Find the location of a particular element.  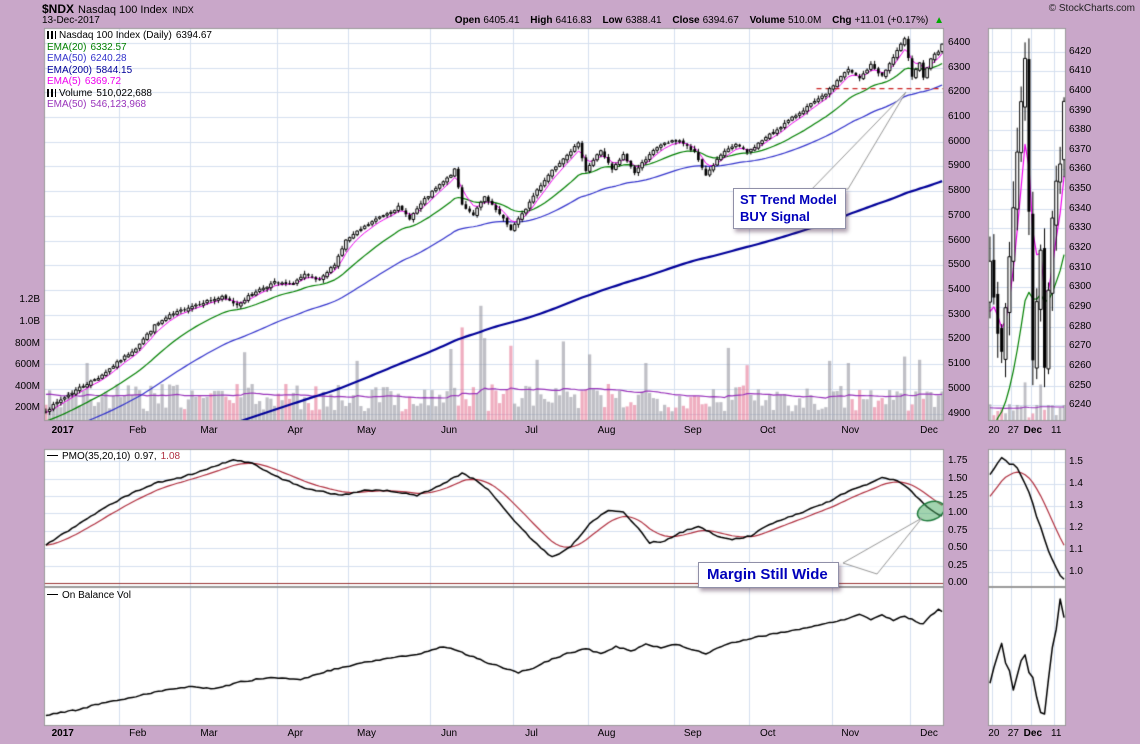

legend-title-row: Nasdaq 100 Index (Daily) 6394.67 is located at coordinates (129, 36).